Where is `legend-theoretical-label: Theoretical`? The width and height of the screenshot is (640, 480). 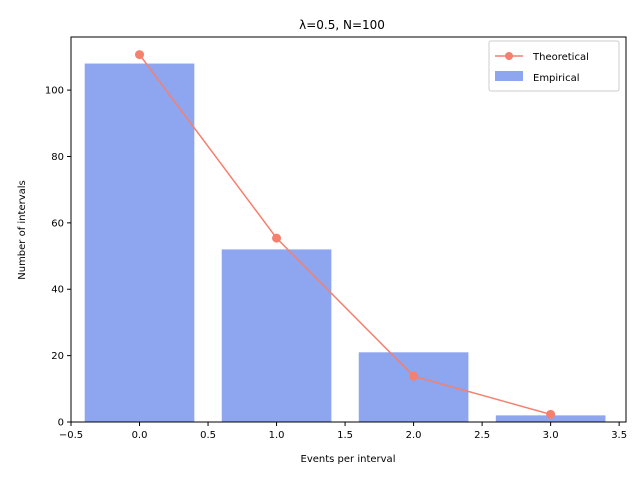 legend-theoretical-label: Theoretical is located at coordinates (560, 57).